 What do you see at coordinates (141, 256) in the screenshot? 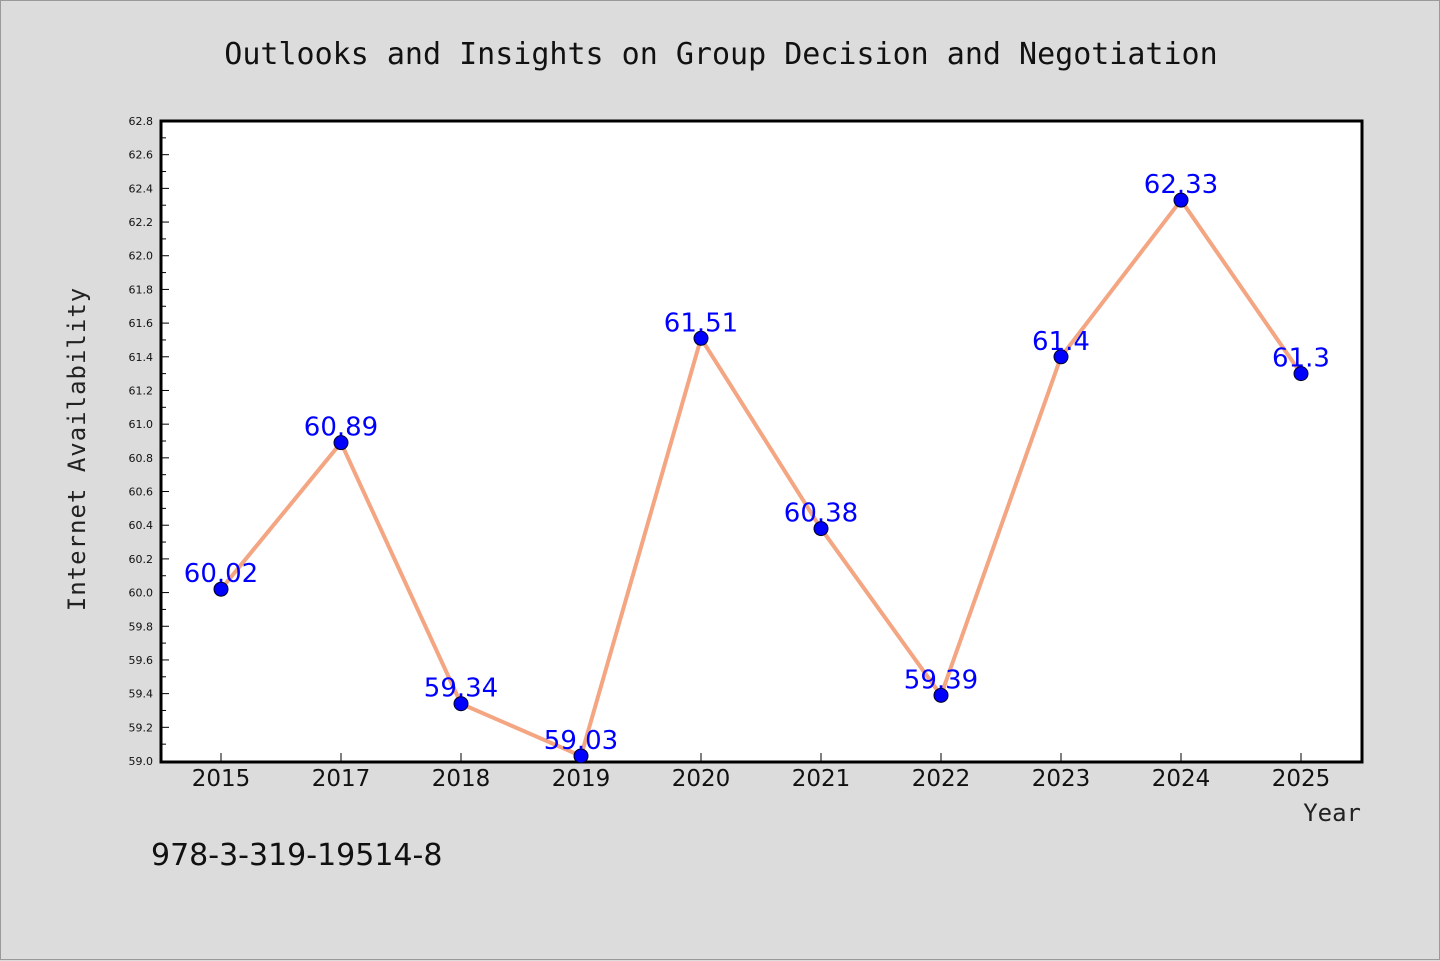
I see `y-tick-label: 62.0` at bounding box center [141, 256].